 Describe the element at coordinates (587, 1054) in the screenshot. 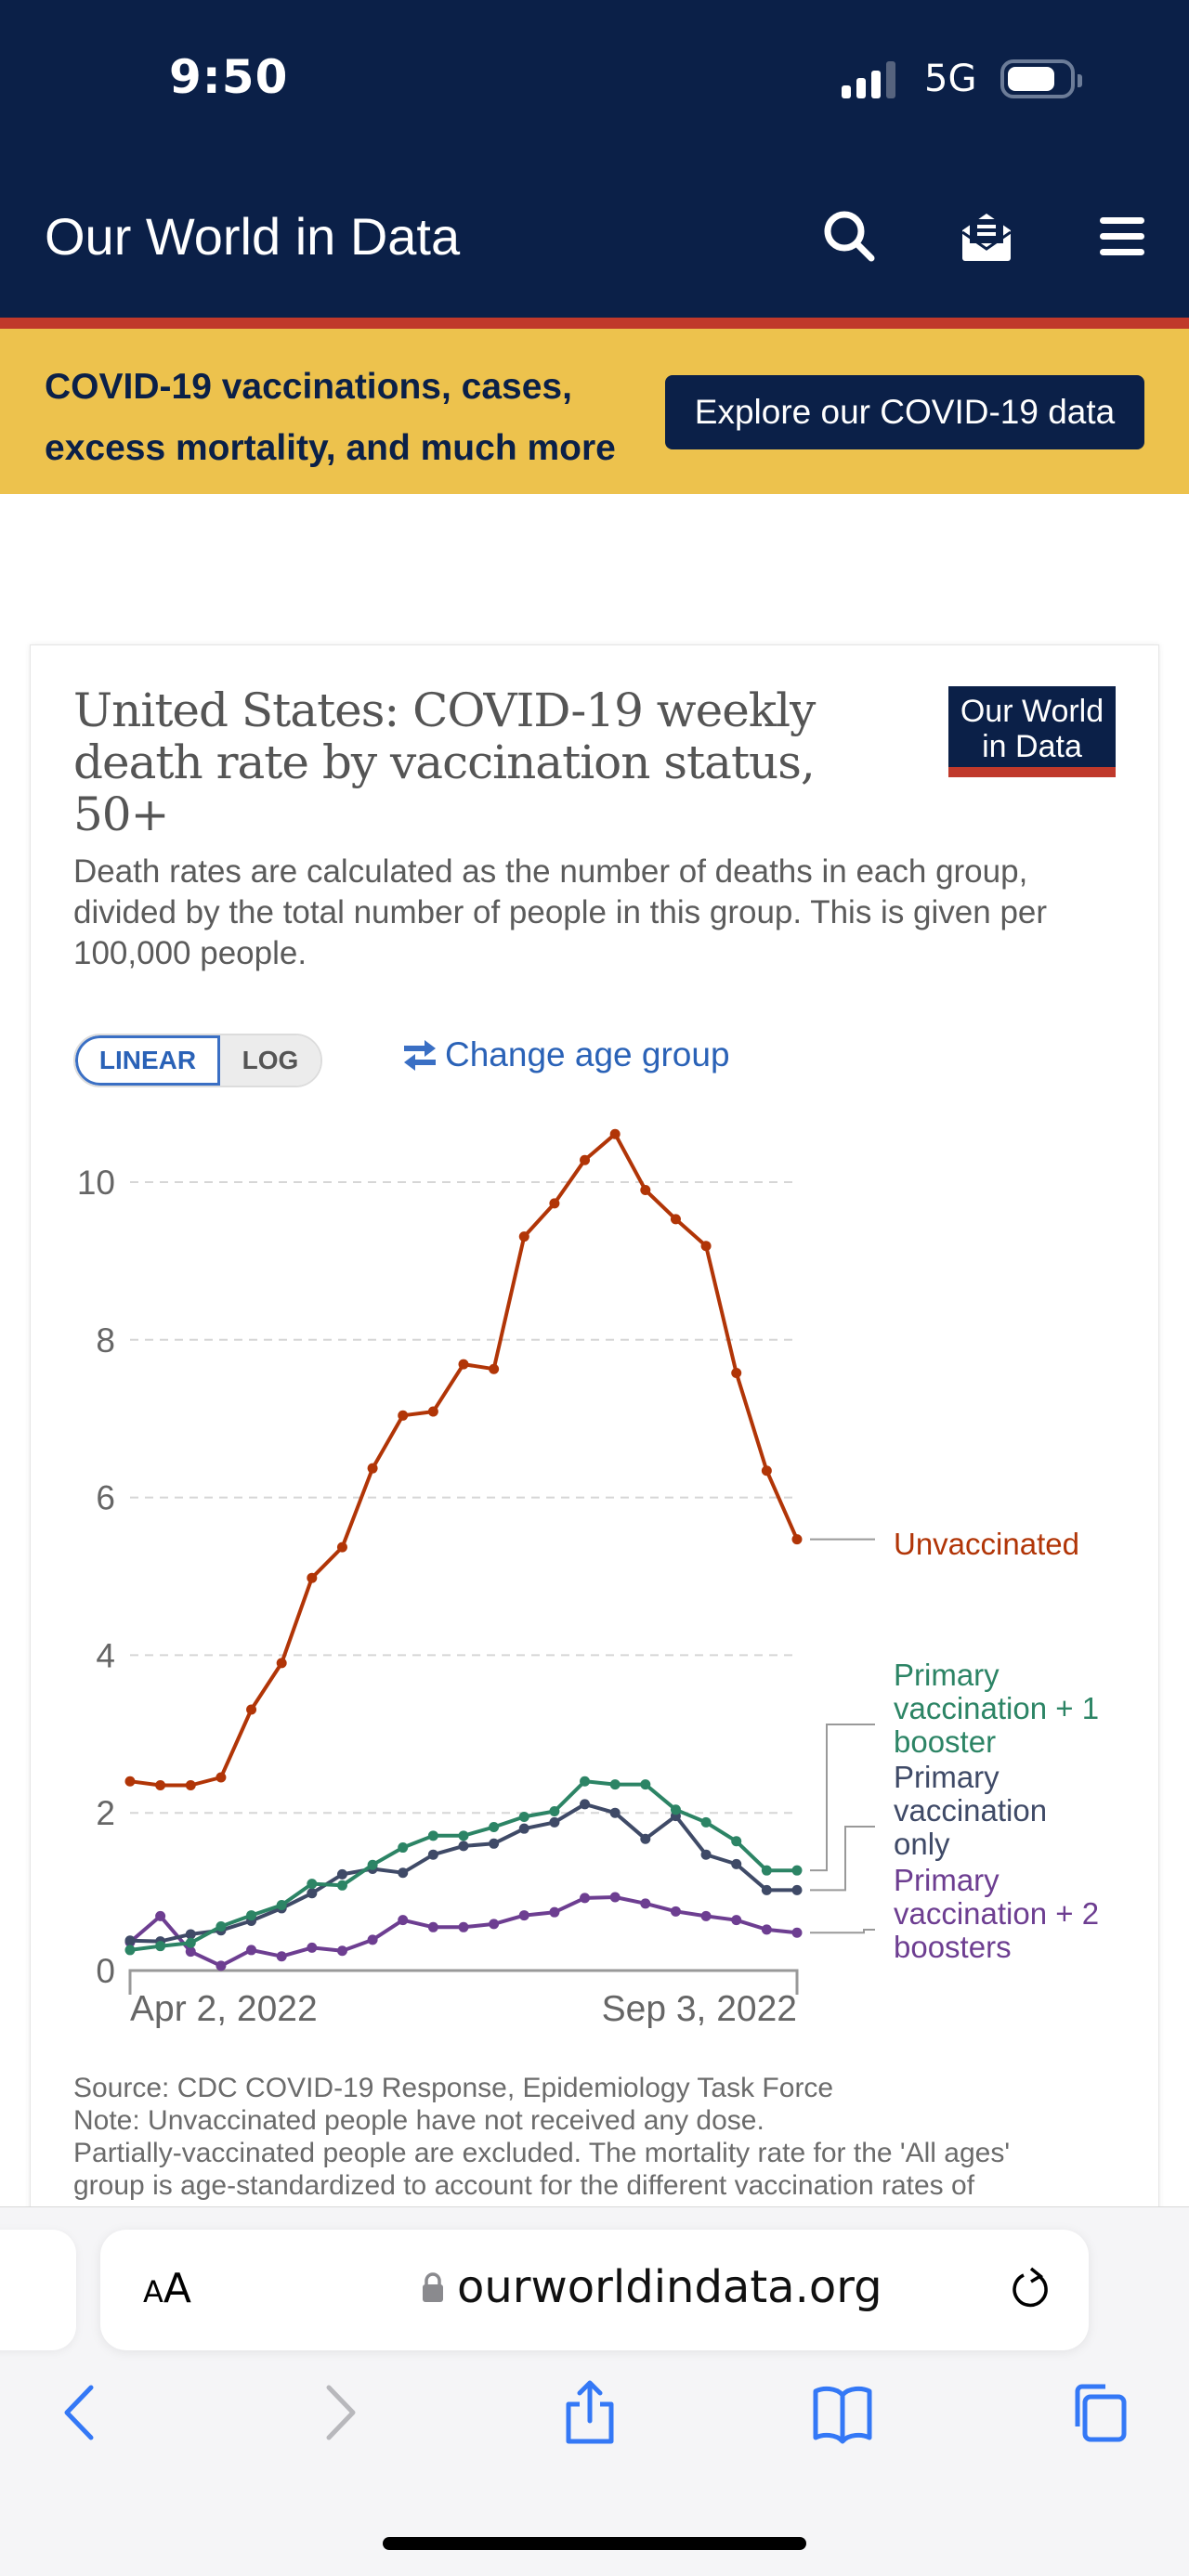

I see `change-age-group-label: Change age group` at that location.